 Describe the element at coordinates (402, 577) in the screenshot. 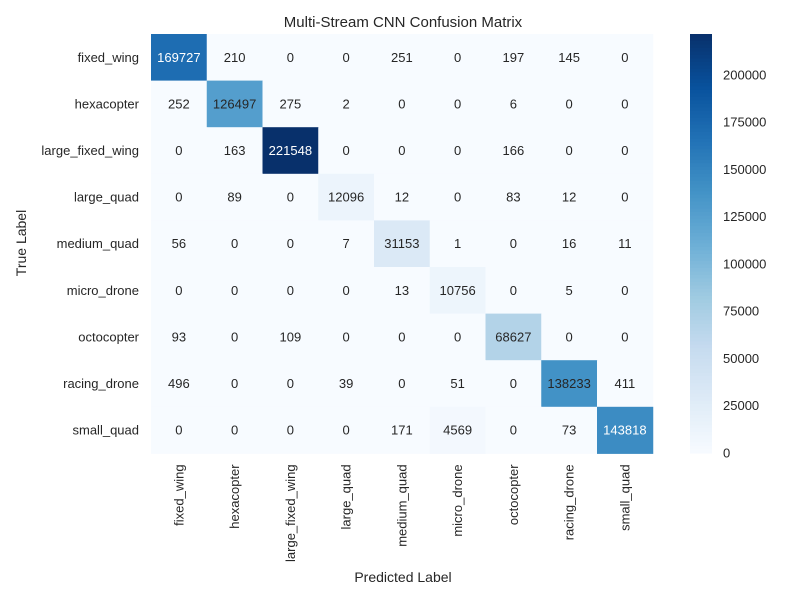

I see `x-axis-label: Predicted Label` at that location.